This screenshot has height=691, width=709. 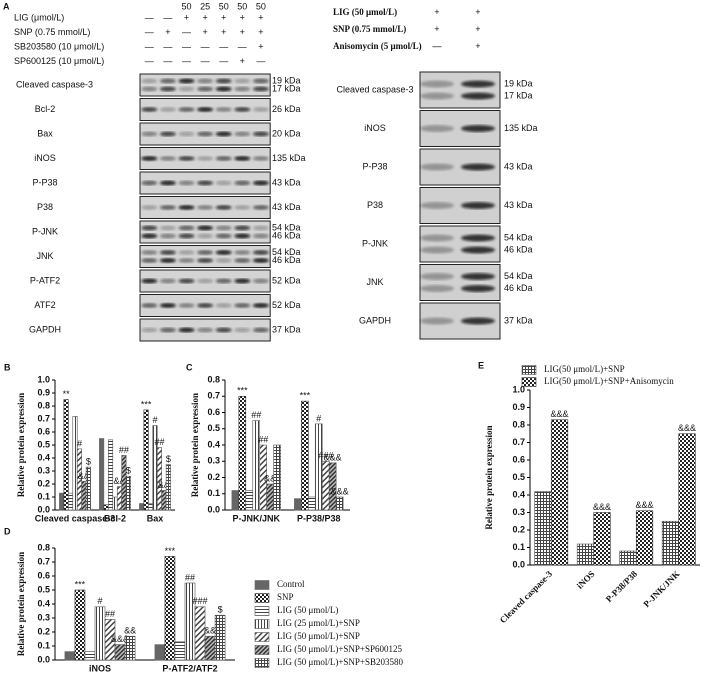 I want to click on kda-label: 20 kDa, so click(x=286, y=133).